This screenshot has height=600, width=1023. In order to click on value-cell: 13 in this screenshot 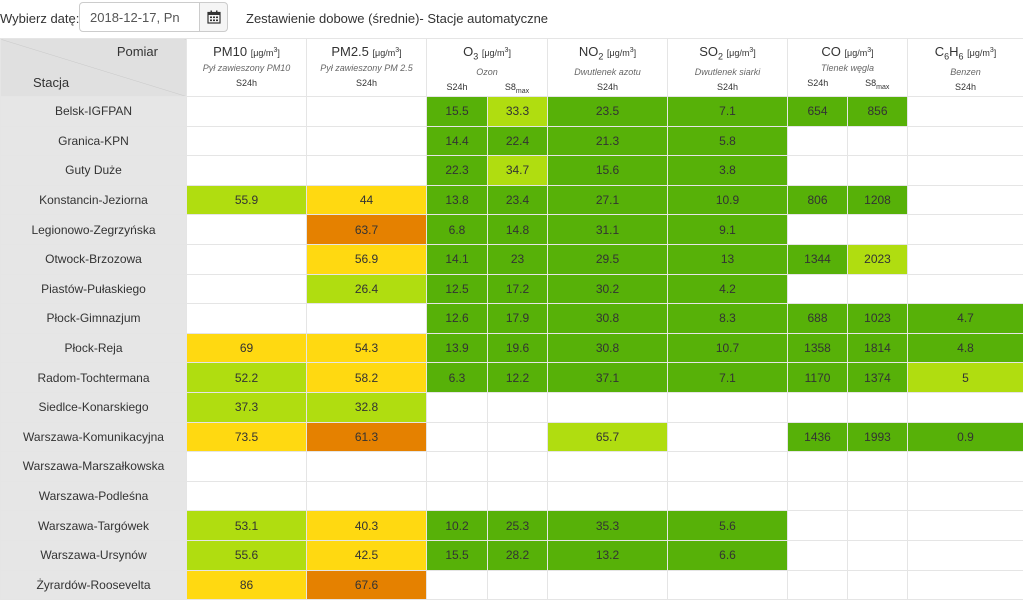, I will do `click(728, 259)`.